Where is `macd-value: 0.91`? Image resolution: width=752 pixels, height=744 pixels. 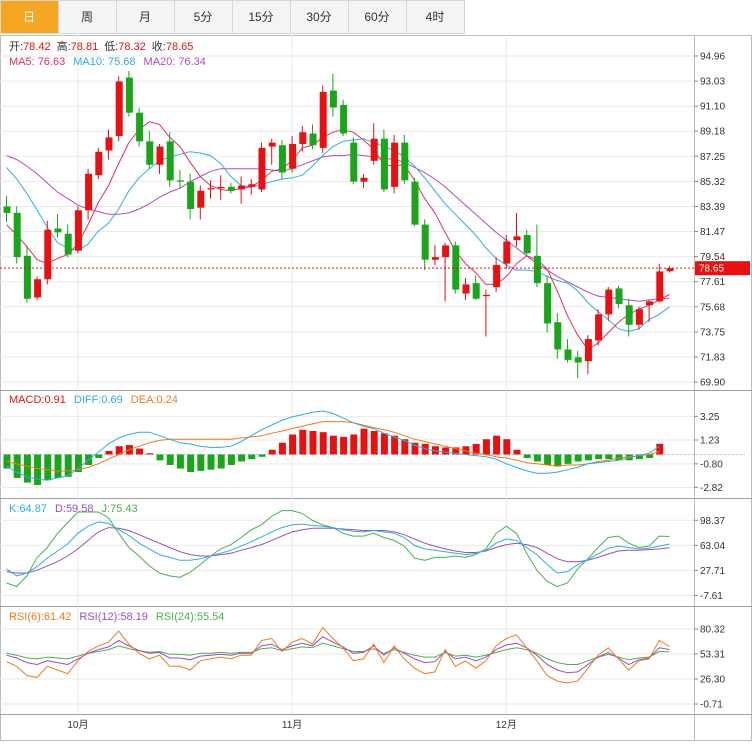 macd-value: 0.91 is located at coordinates (54, 400).